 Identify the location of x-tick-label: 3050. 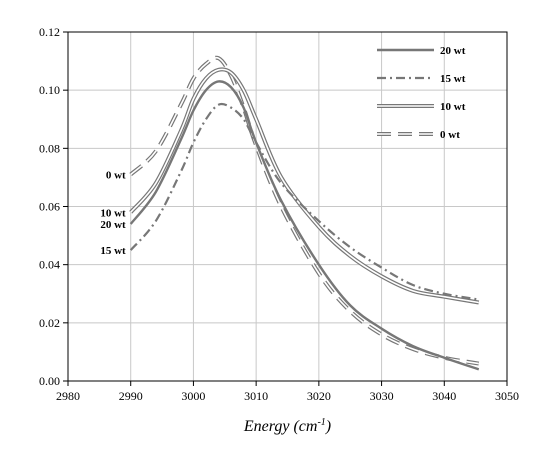
(507, 396).